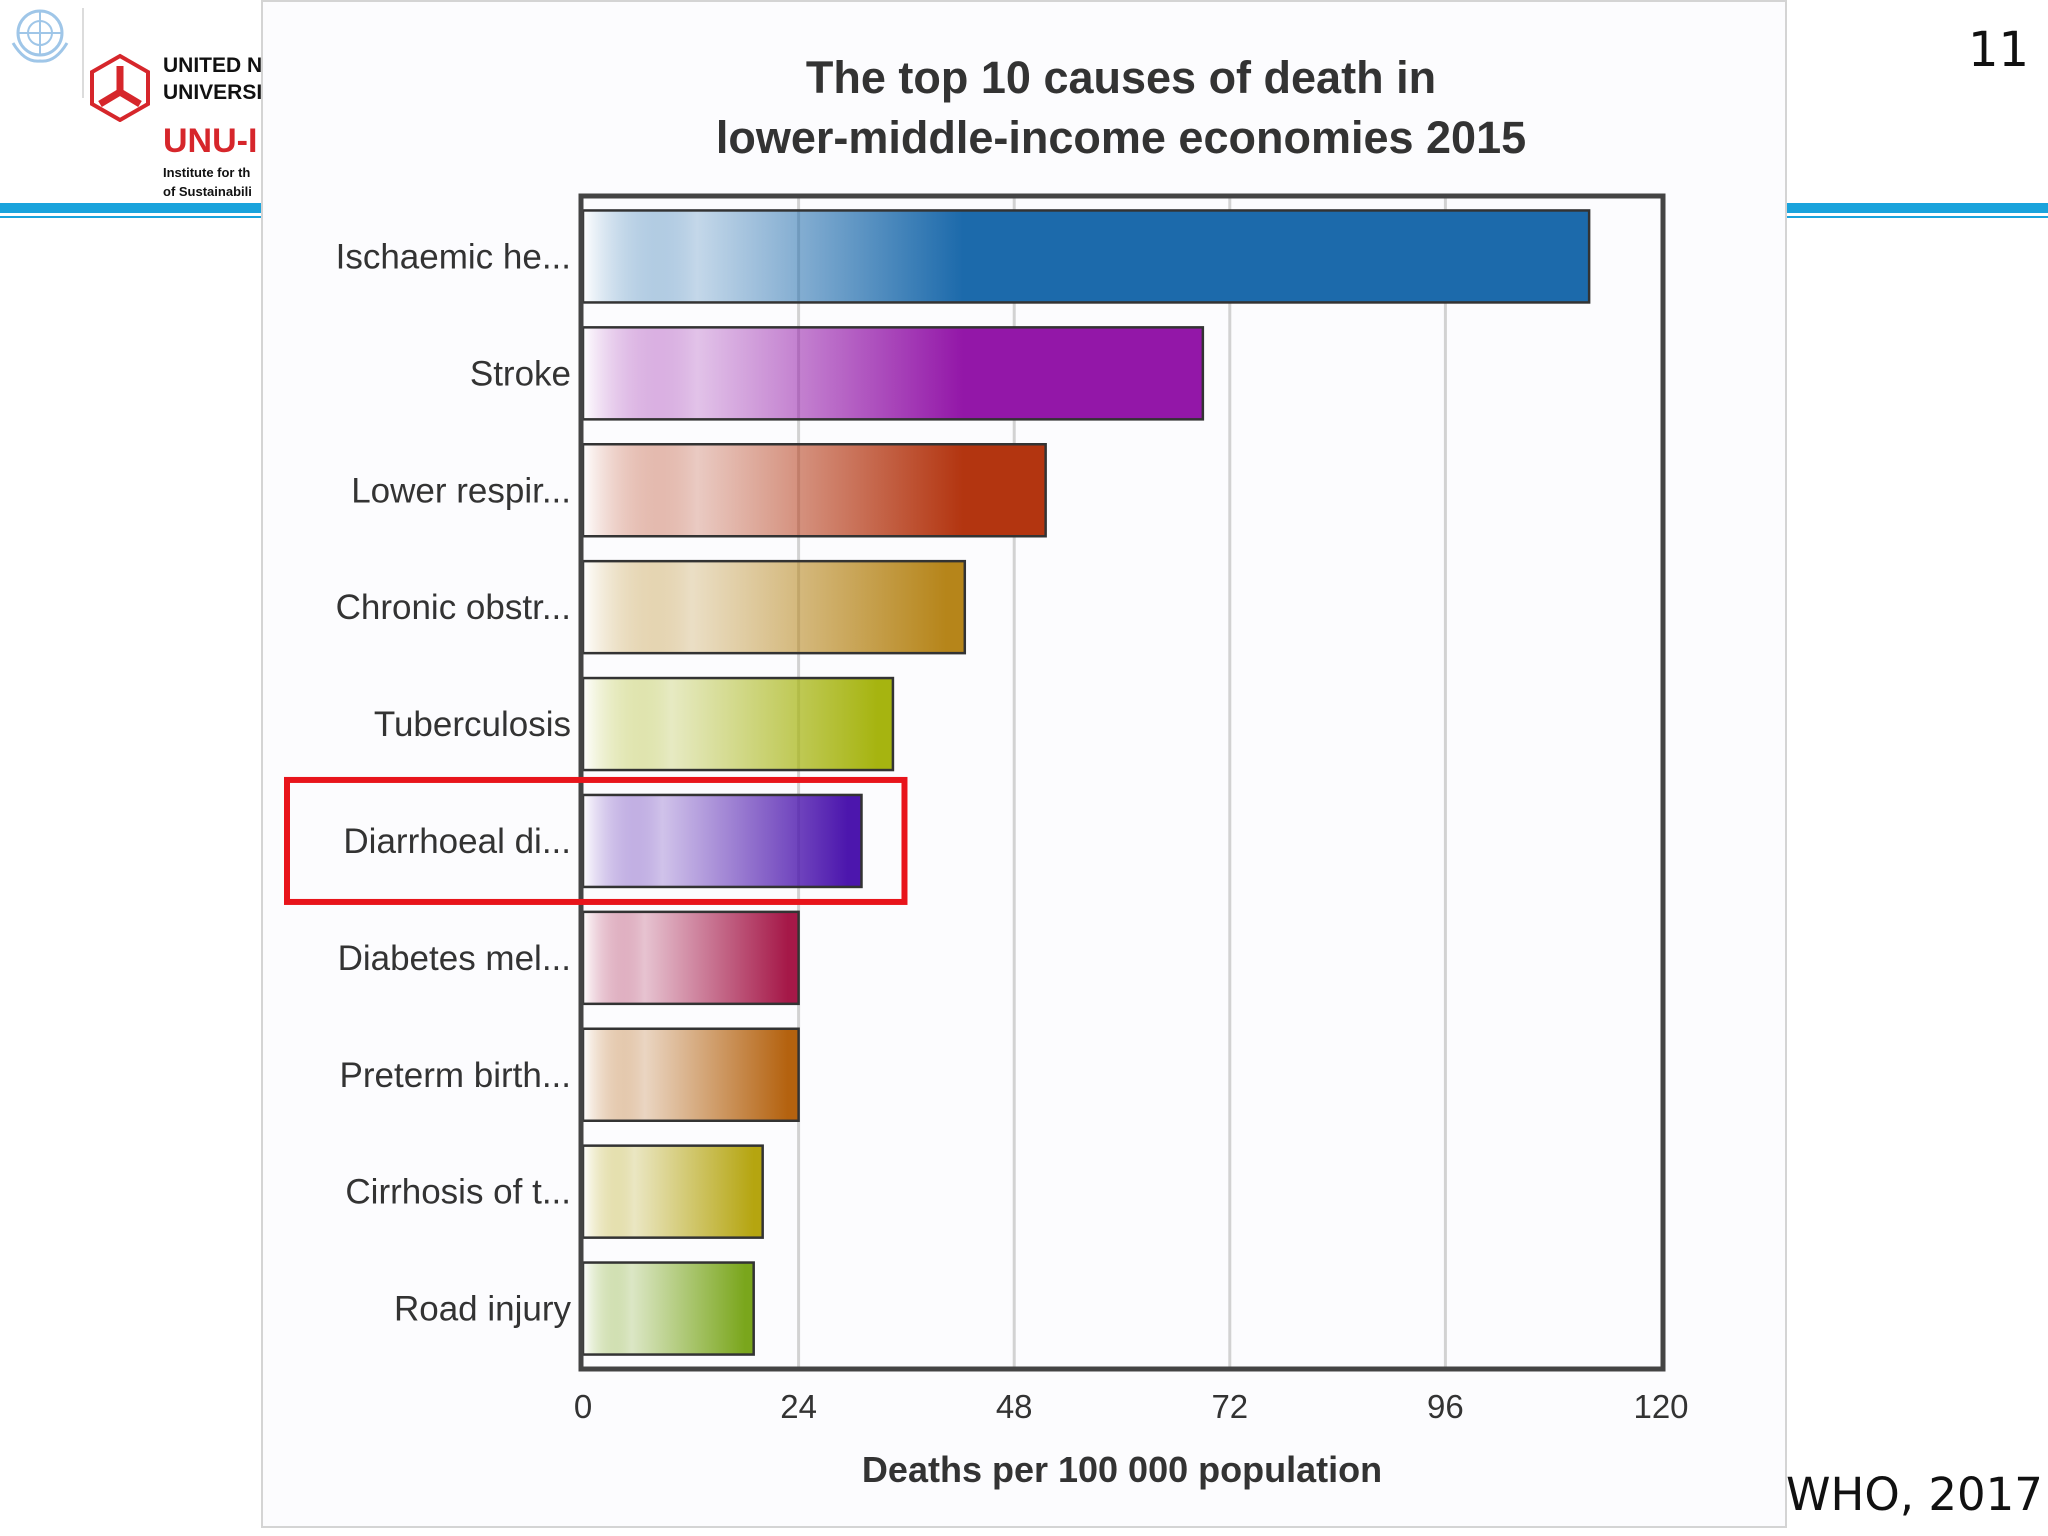  Describe the element at coordinates (213, 65) in the screenshot. I see `organization-name-line1: UNITED N` at that location.